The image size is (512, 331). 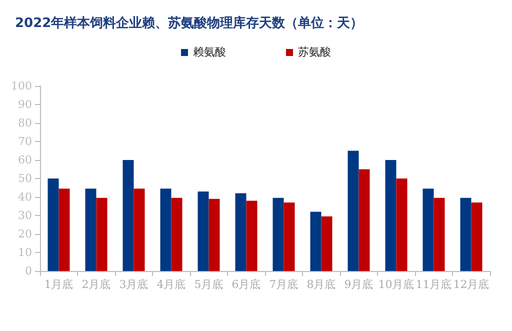 I want to click on legend-label: 苏氨酸, so click(x=314, y=52).